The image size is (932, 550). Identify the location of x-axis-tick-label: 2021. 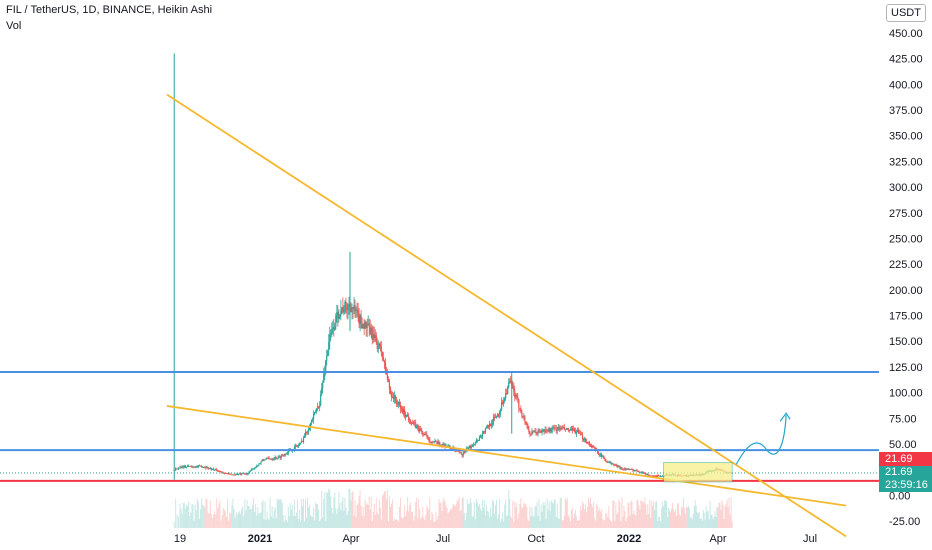
(260, 539).